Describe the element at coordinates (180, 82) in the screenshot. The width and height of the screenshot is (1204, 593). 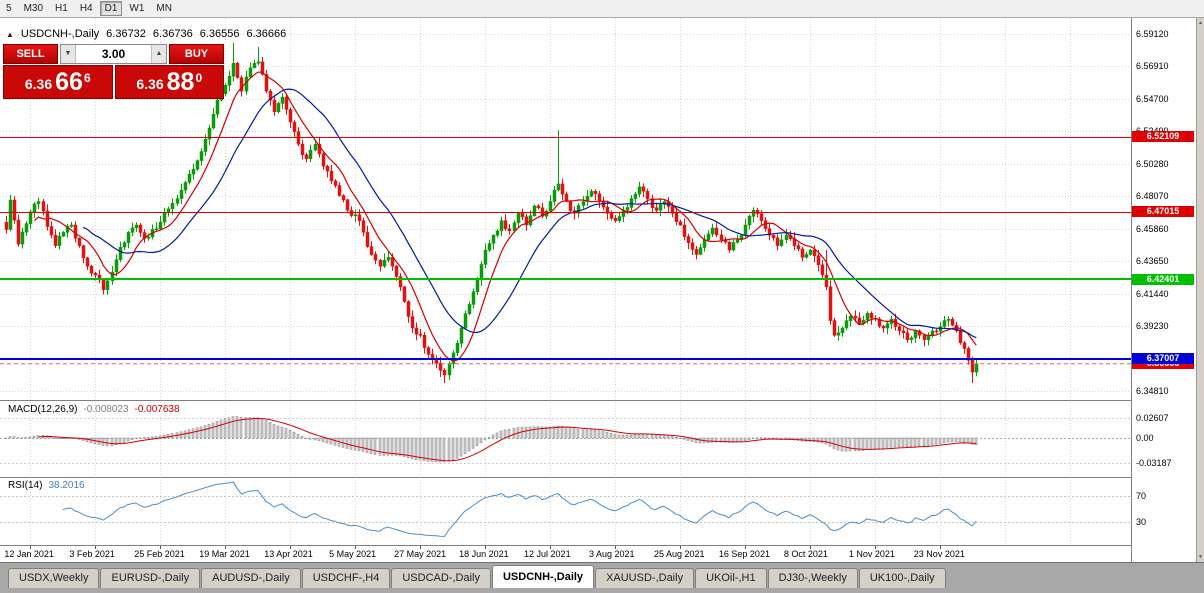
I see `buy-price-pips: 88` at that location.